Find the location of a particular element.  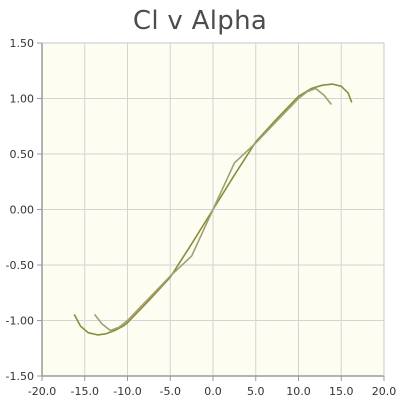

x-tick-label: 0.0 is located at coordinates (213, 391).